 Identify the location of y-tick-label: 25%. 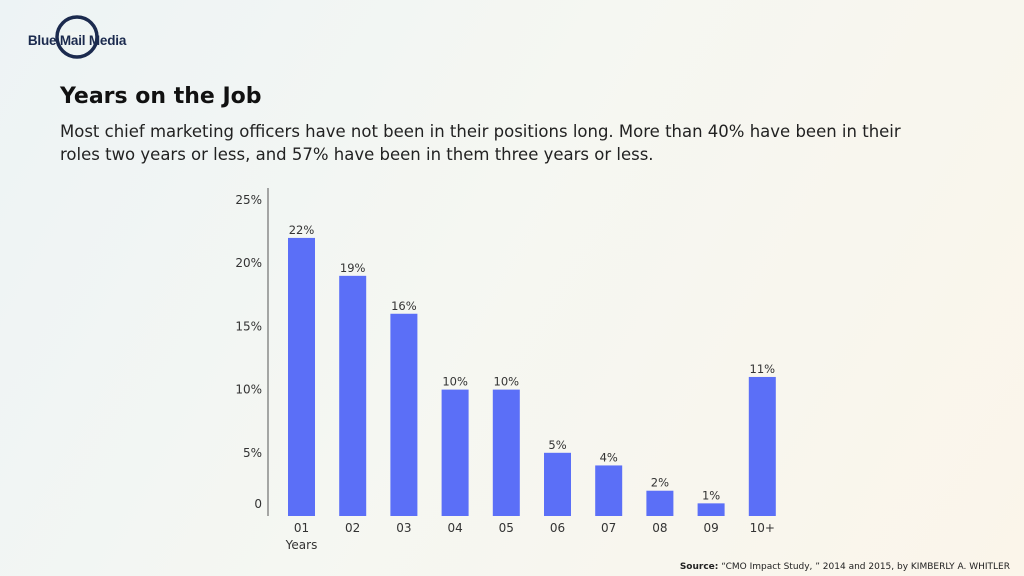
(248, 200).